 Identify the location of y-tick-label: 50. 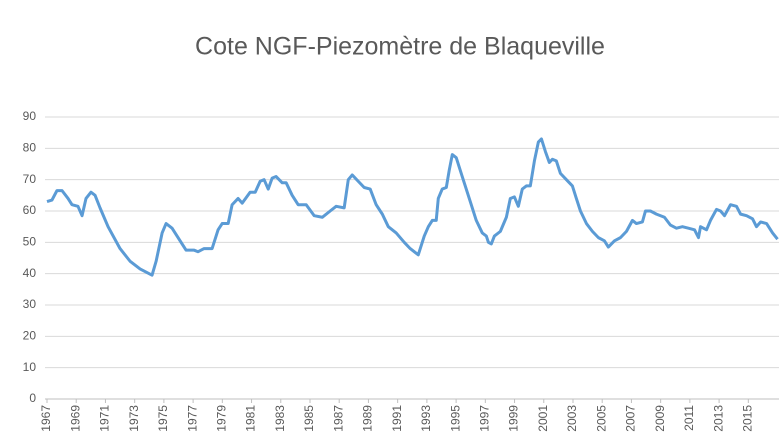
(30, 242).